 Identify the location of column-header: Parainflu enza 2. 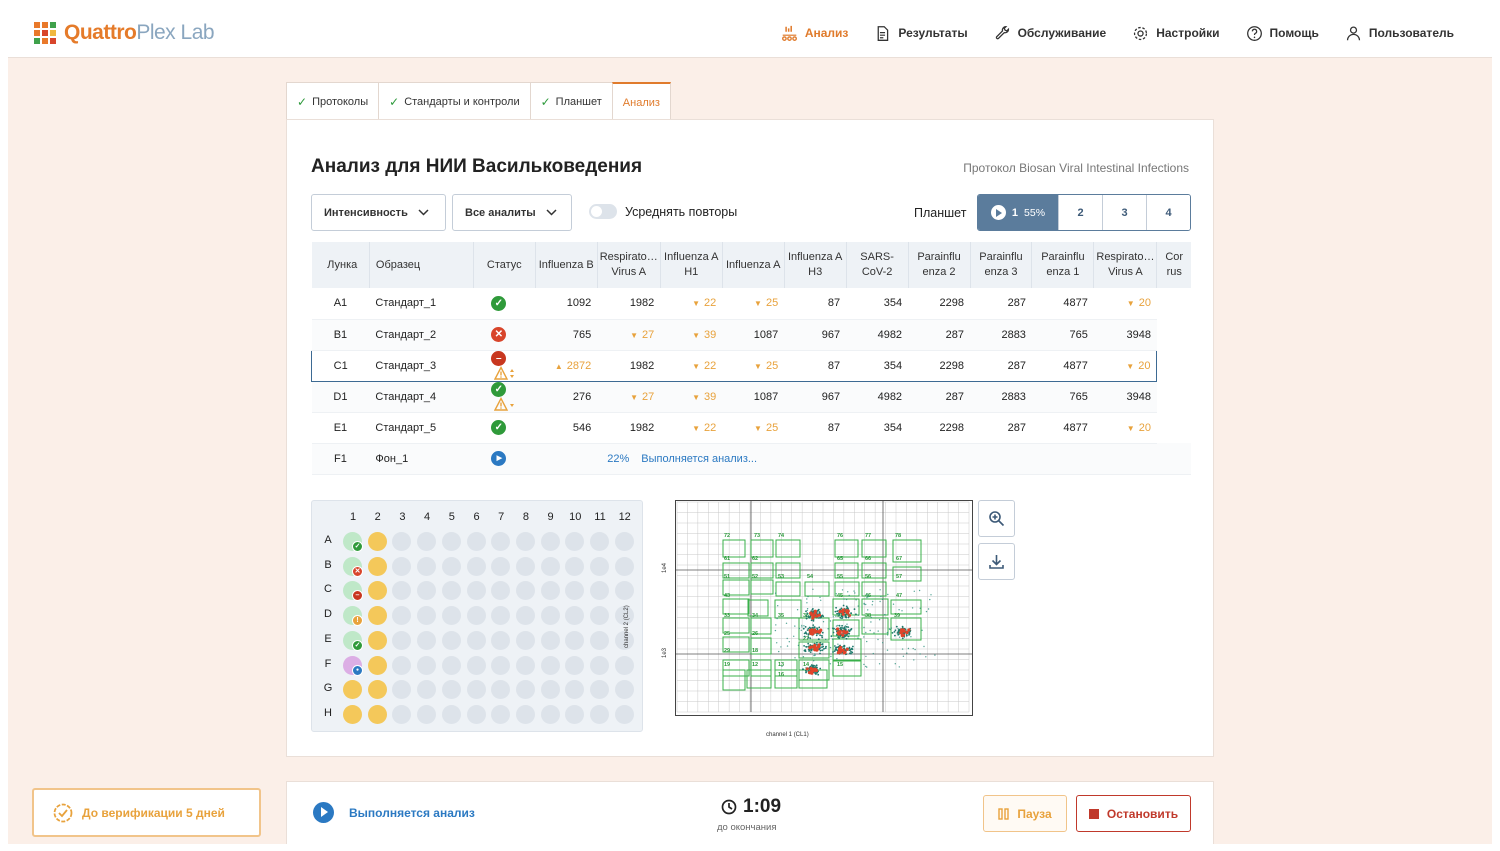
(939, 265).